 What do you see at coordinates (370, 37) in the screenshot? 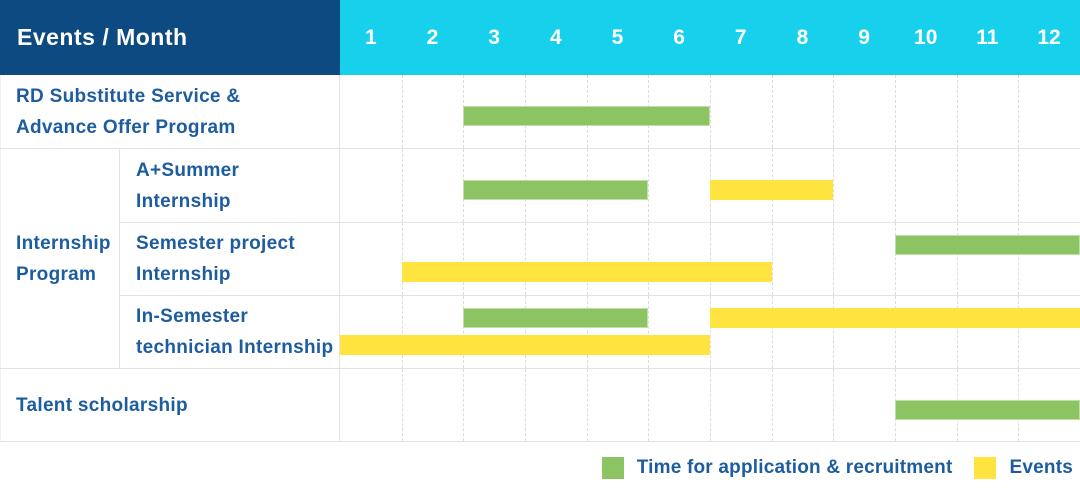
I see `month-header-cell: 1` at bounding box center [370, 37].